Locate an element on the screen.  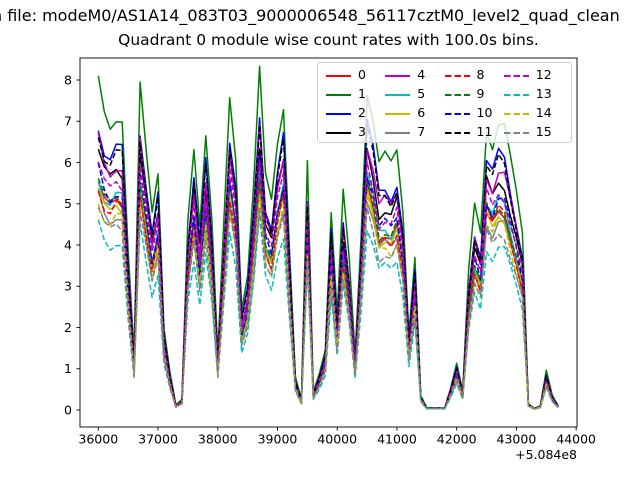
y-tick-label: 0 is located at coordinates (68, 409).